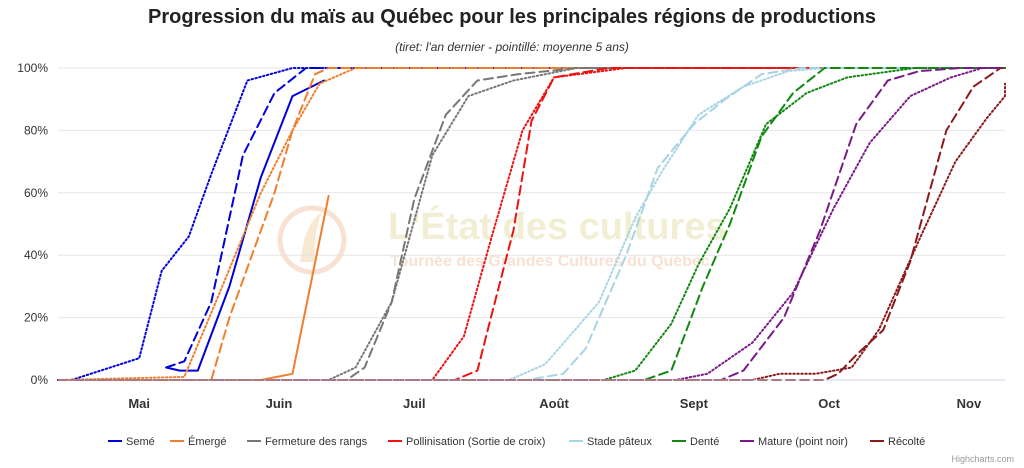 The height and width of the screenshot is (468, 1024). I want to click on chart-credits: Highcharts.com, so click(982, 459).